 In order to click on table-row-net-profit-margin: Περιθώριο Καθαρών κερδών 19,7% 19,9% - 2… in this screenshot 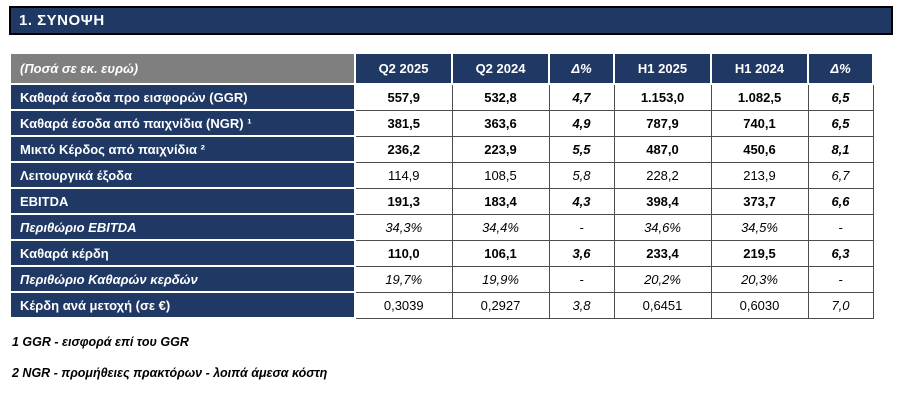, I will do `click(441, 279)`.